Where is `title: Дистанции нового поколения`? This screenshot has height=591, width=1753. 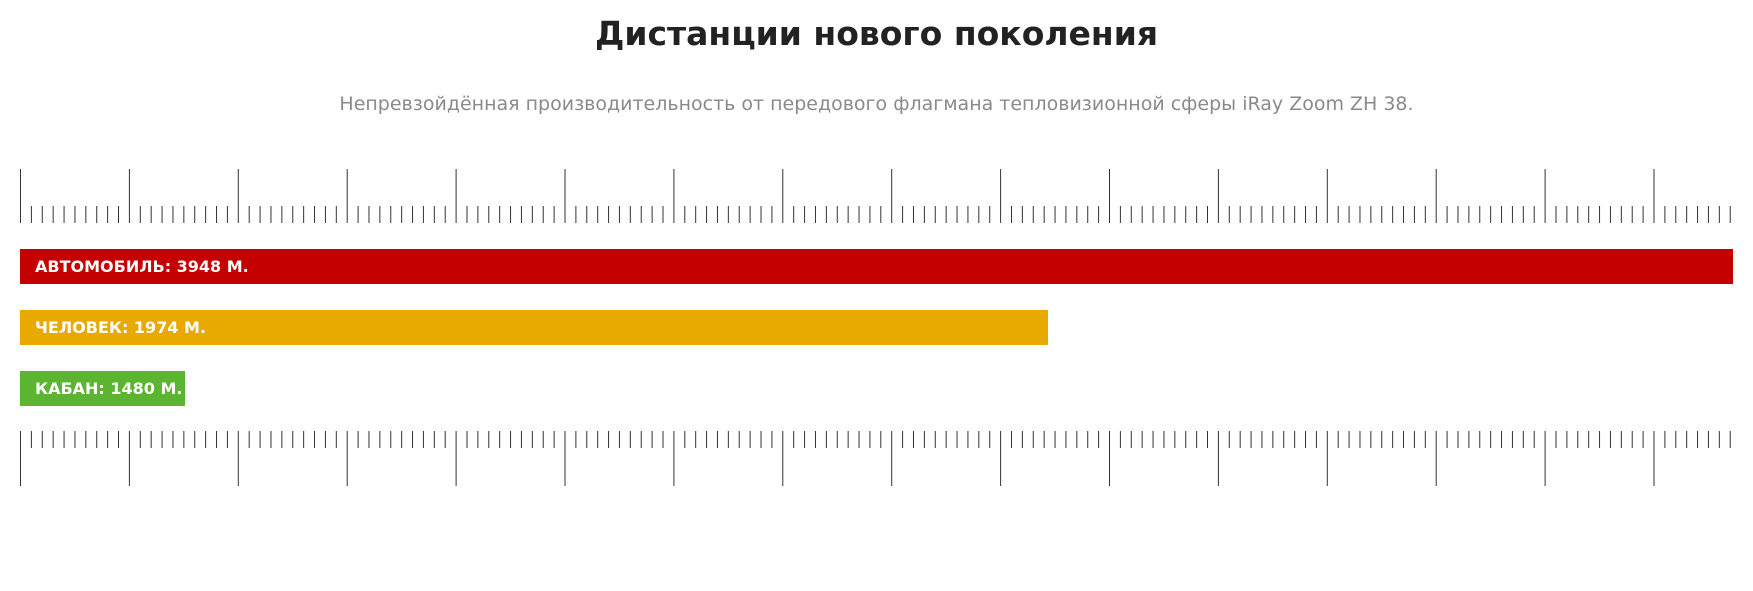
title: Дистанции нового поколения is located at coordinates (876, 33).